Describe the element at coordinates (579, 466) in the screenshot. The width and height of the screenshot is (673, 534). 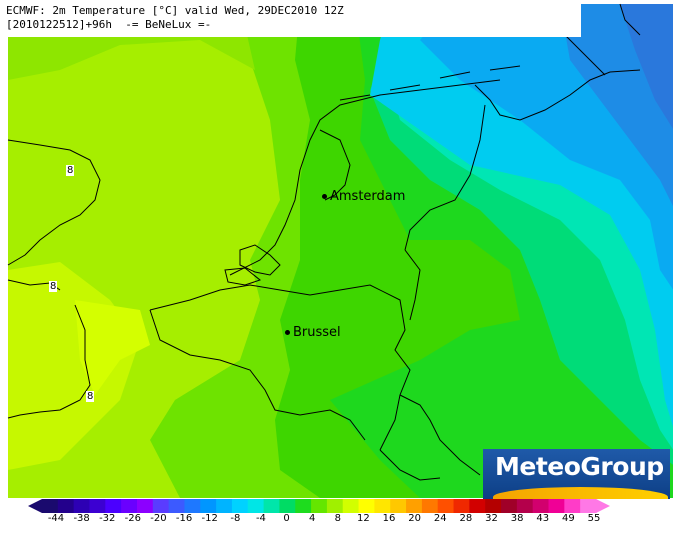
I see `logo-text: MeteoGroup` at that location.